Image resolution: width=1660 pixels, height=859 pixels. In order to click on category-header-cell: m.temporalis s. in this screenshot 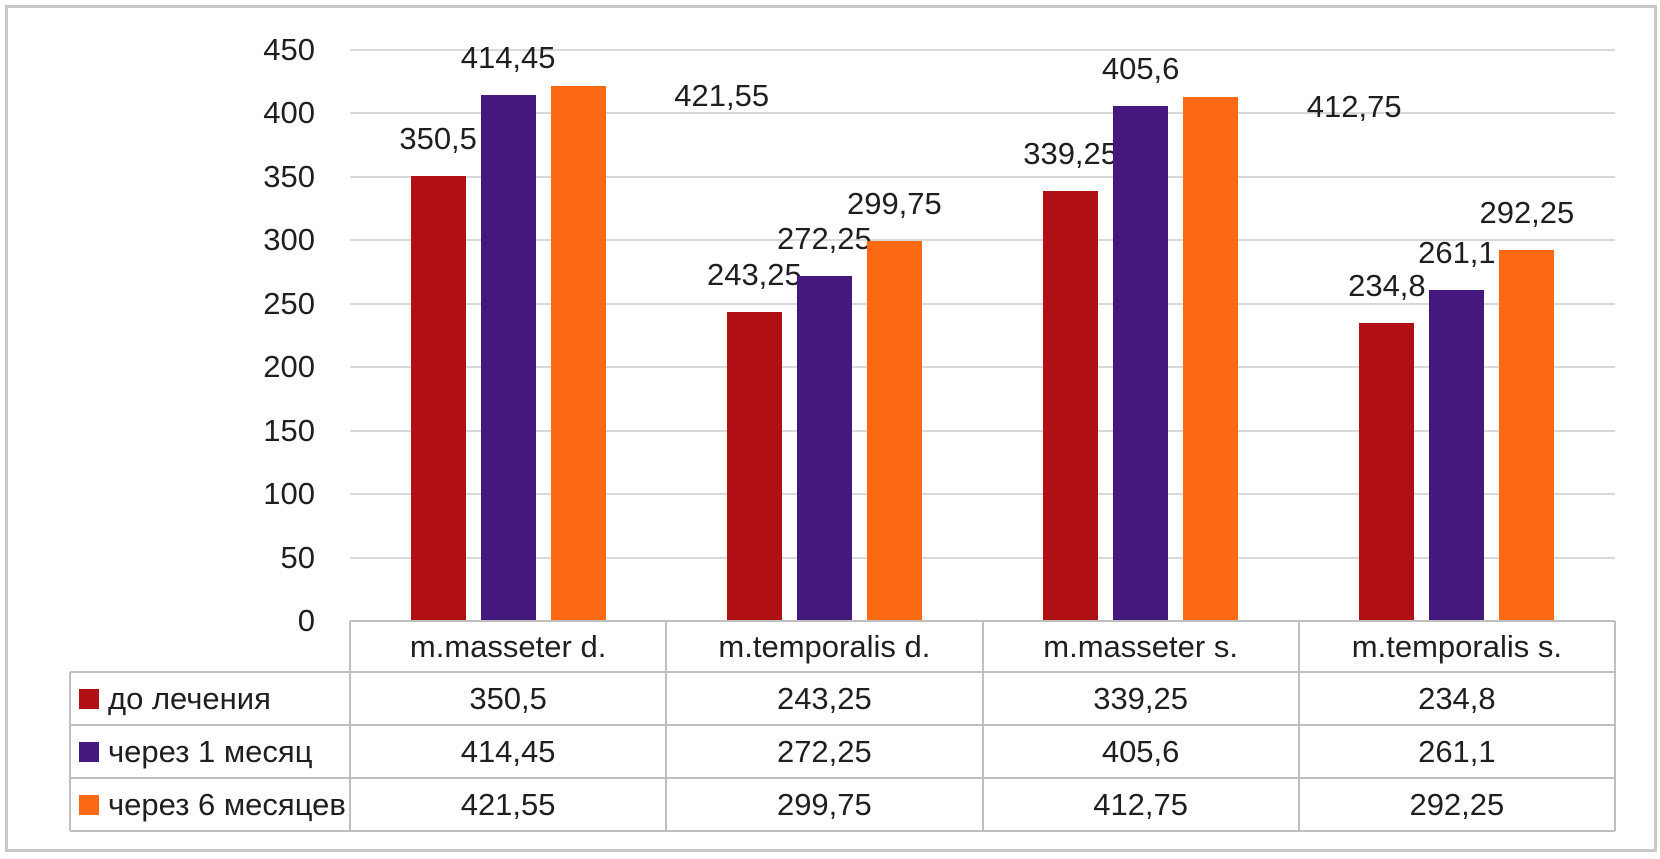, I will do `click(1456, 646)`.